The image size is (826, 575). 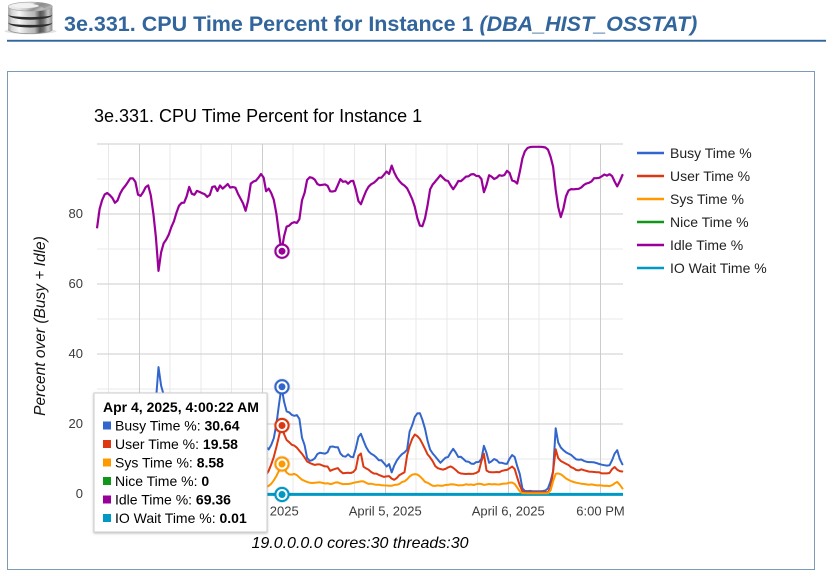 What do you see at coordinates (258, 116) in the screenshot?
I see `svg-text:3e.331. CPU Time Percent for I: 3e.331. CPU Time Percent for Instance 1` at bounding box center [258, 116].